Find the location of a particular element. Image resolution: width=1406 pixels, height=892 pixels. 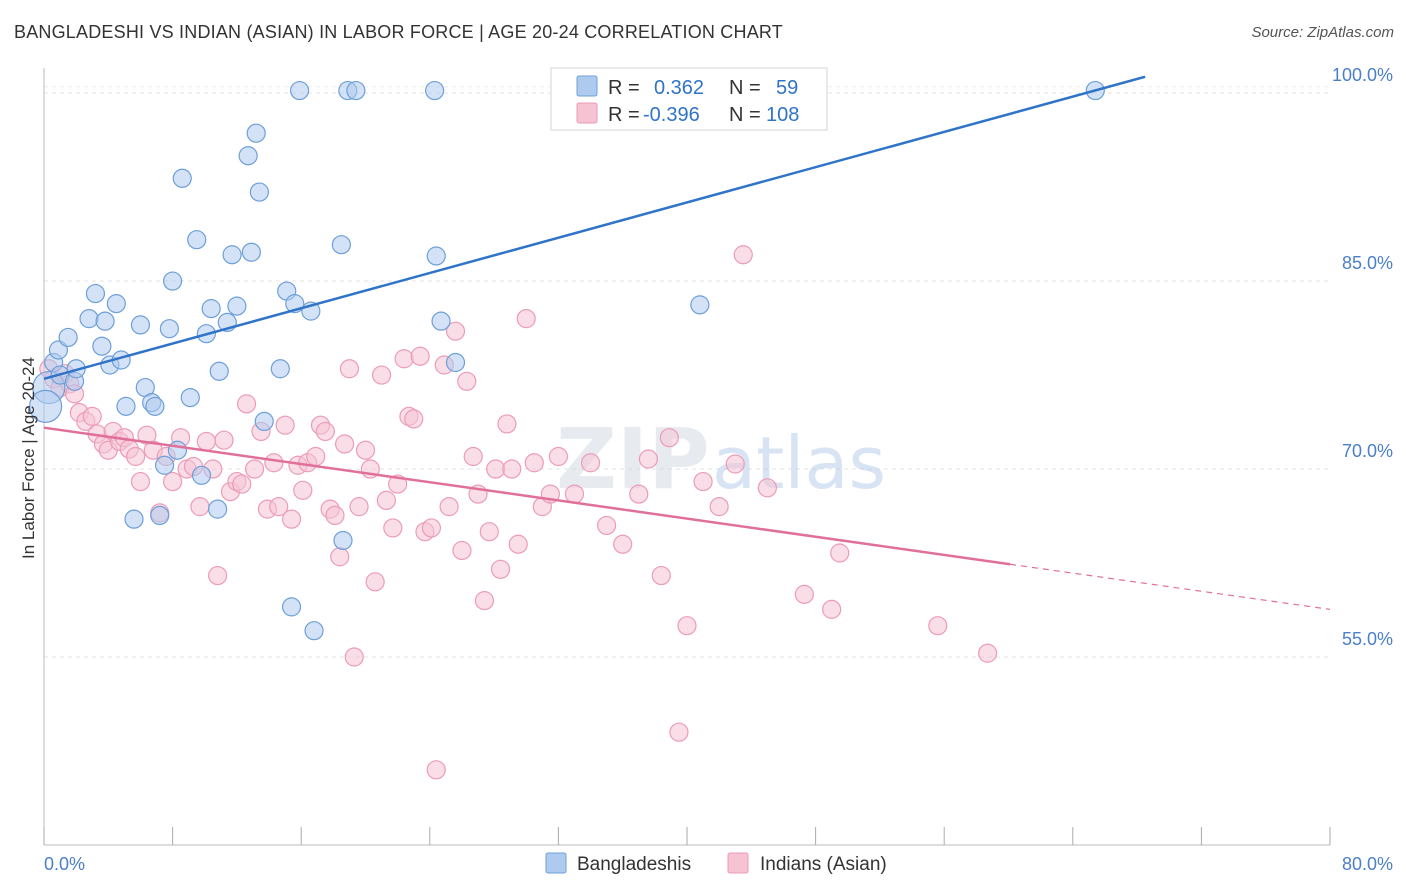

legend-r-label-blue: R = is located at coordinates (624, 88).